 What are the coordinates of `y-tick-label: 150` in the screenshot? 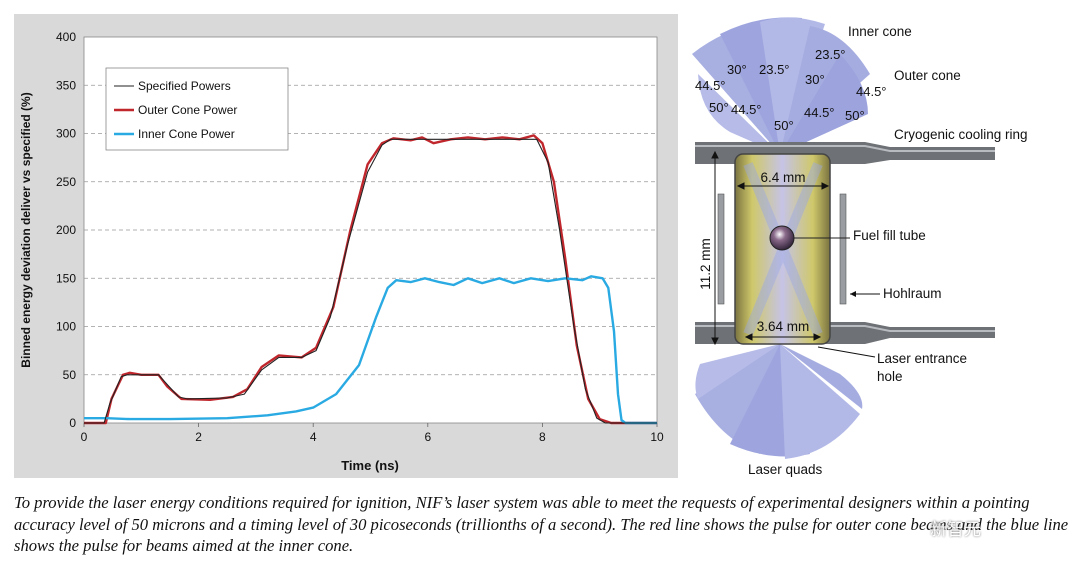 It's located at (66, 278).